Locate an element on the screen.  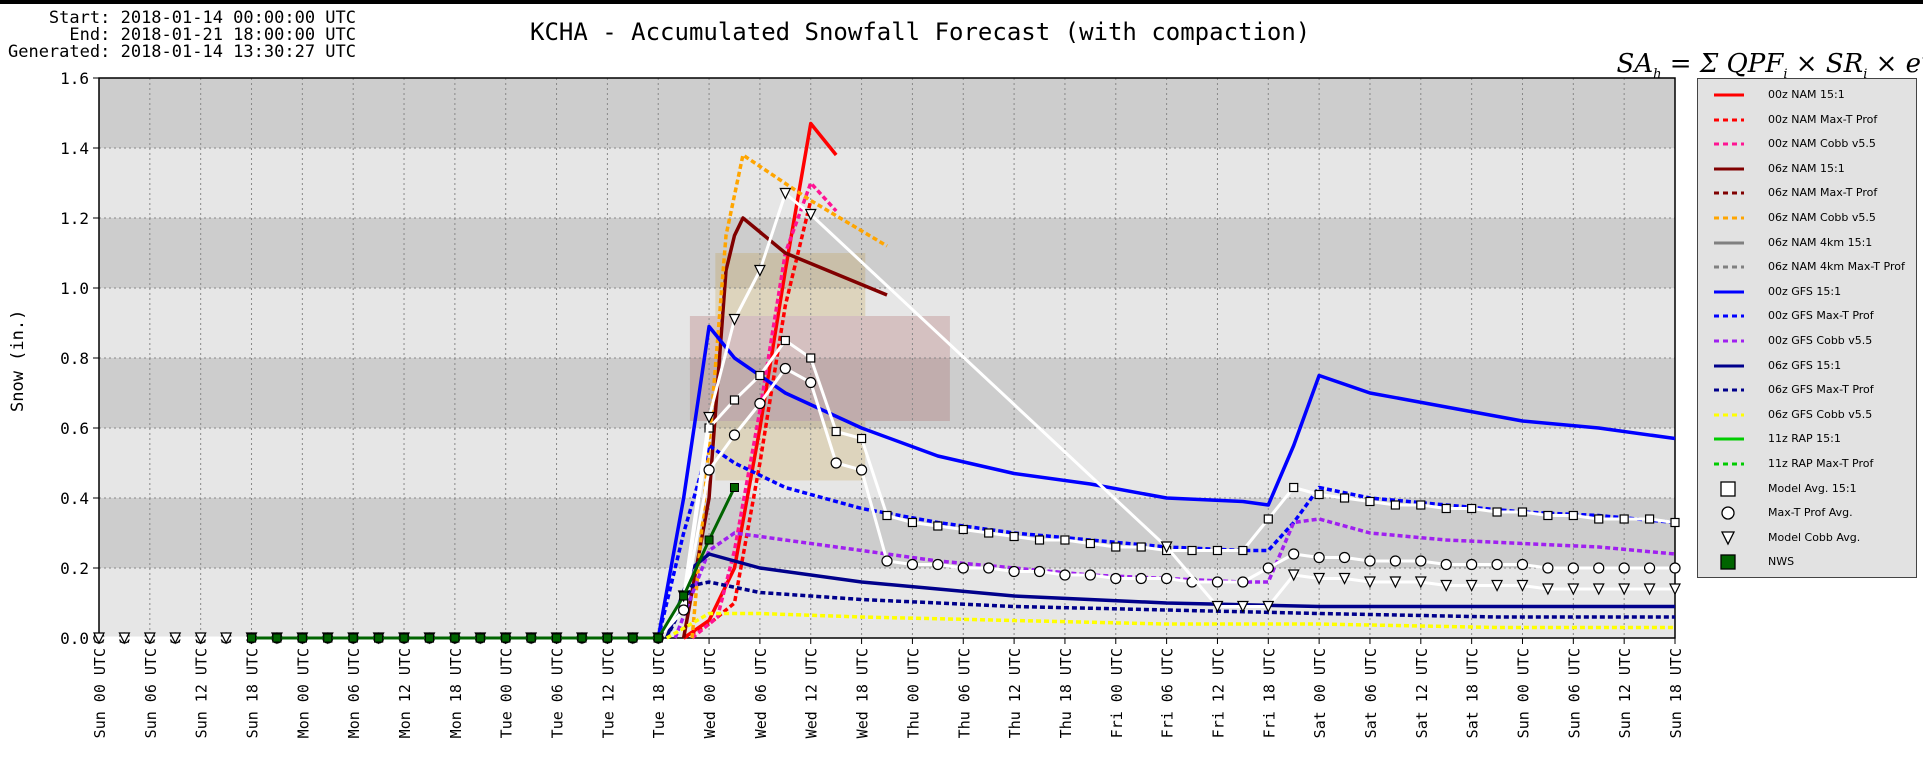
watermark-logo is located at coordinates (819, 367).